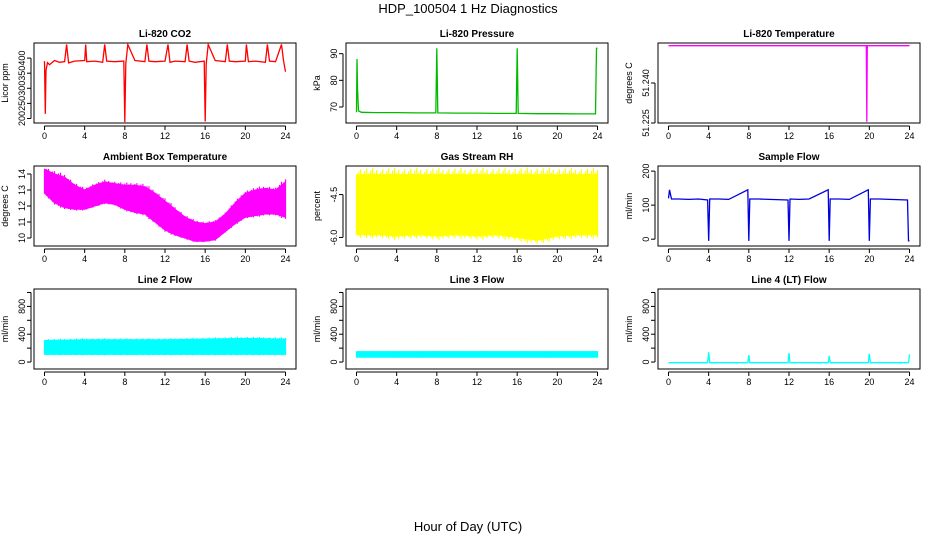  I want to click on chart-panel-8: Line 3 Flow 0 4 8 12 16 20 24 0 400 800 ml/min, so click(460, 331).